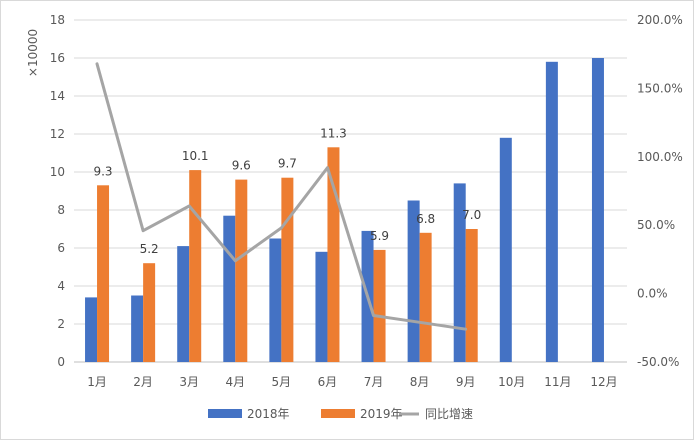 The image size is (694, 443). I want to click on x-tick-label: 2月, so click(143, 382).